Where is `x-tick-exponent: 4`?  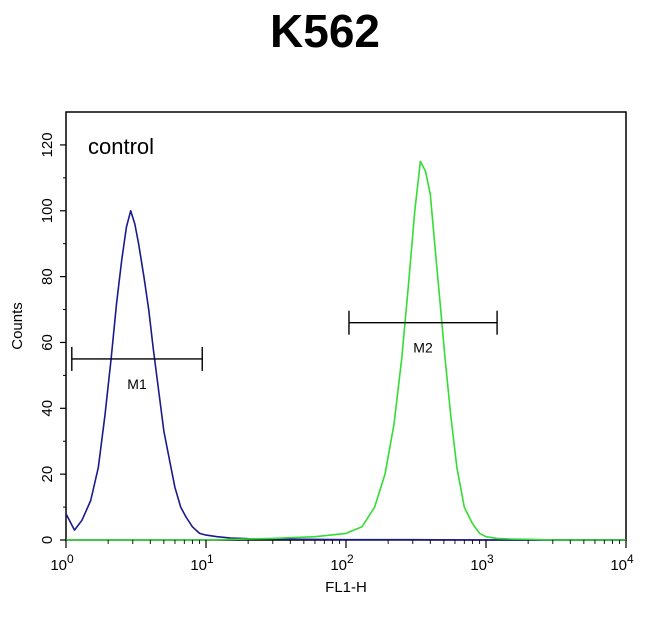 x-tick-exponent: 4 is located at coordinates (630, 559).